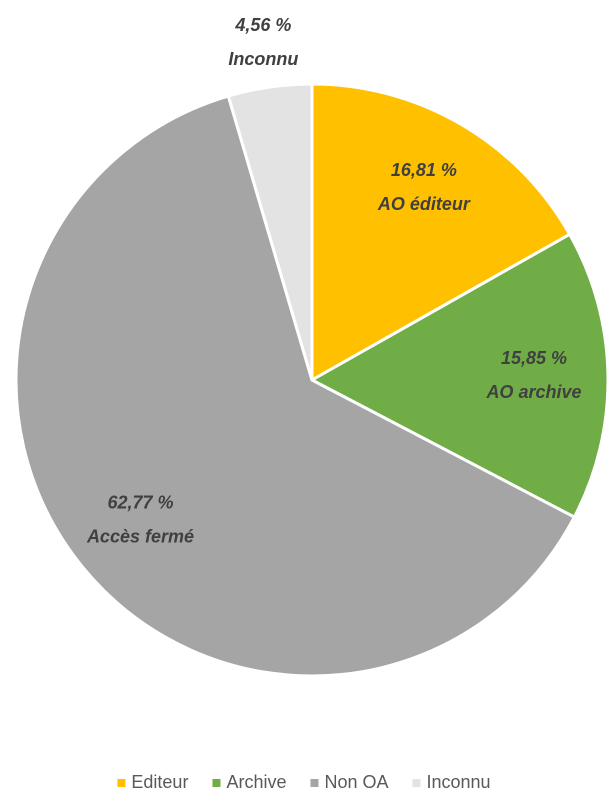 This screenshot has width=608, height=801. I want to click on legend-label: Non OA, so click(356, 782).